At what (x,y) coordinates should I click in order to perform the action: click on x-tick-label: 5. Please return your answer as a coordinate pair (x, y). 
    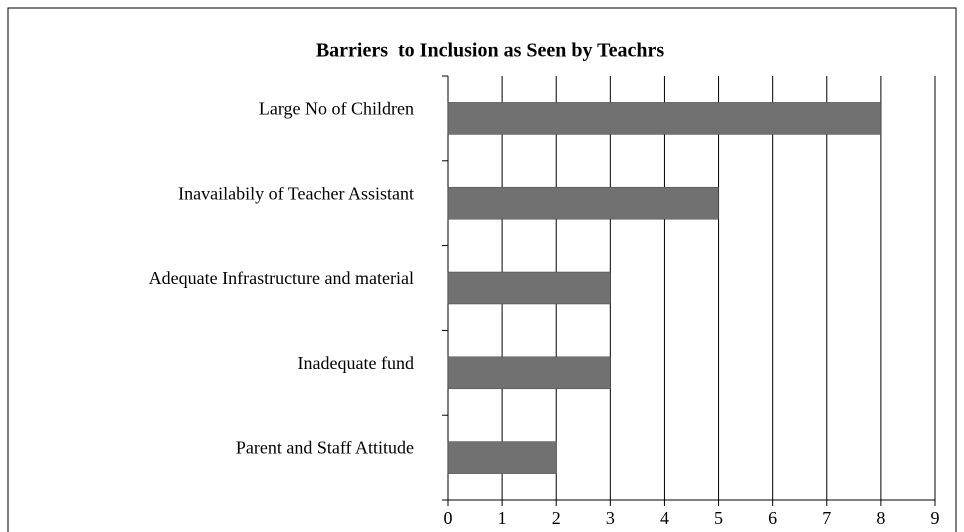
    Looking at the image, I should click on (718, 518).